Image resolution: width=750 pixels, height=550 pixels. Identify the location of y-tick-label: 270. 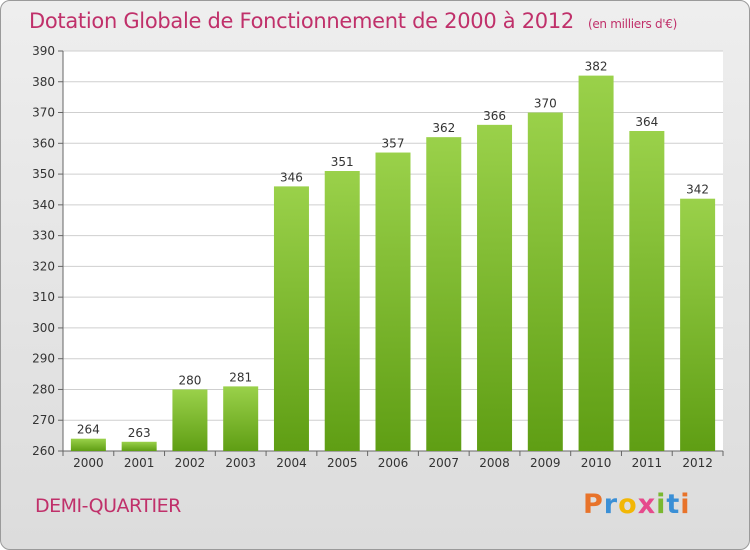
(43, 420).